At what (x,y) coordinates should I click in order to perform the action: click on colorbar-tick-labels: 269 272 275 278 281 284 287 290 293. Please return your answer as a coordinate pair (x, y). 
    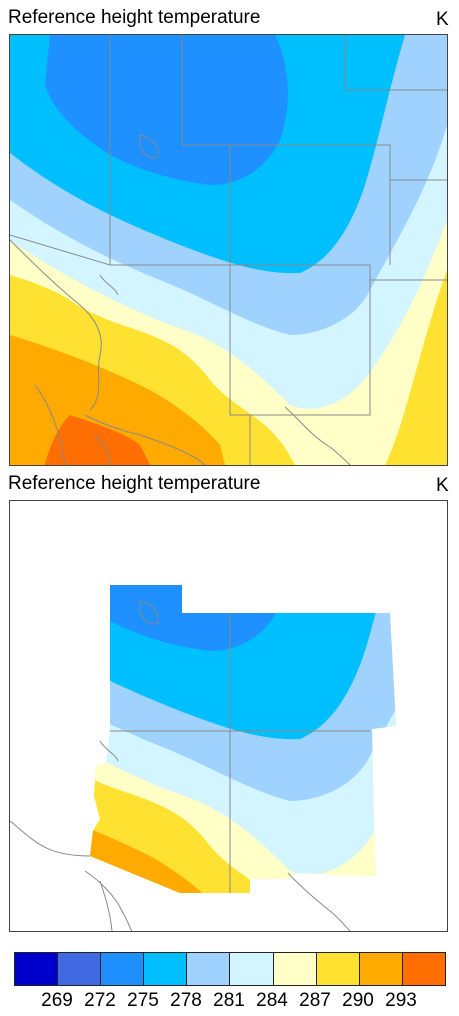
    Looking at the image, I should click on (229, 1001).